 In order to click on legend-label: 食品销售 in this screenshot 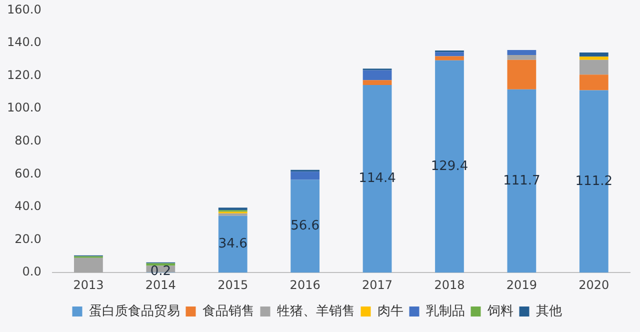, I will do `click(228, 311)`.